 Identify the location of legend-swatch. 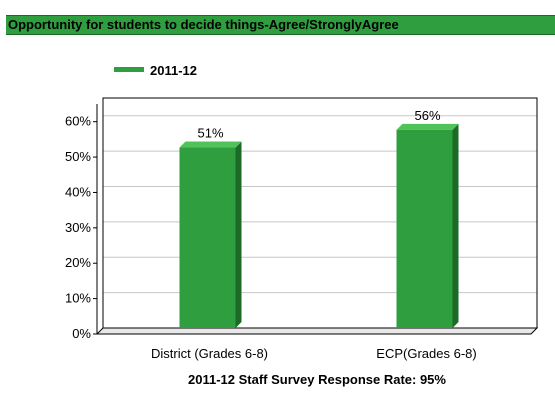
(129, 69).